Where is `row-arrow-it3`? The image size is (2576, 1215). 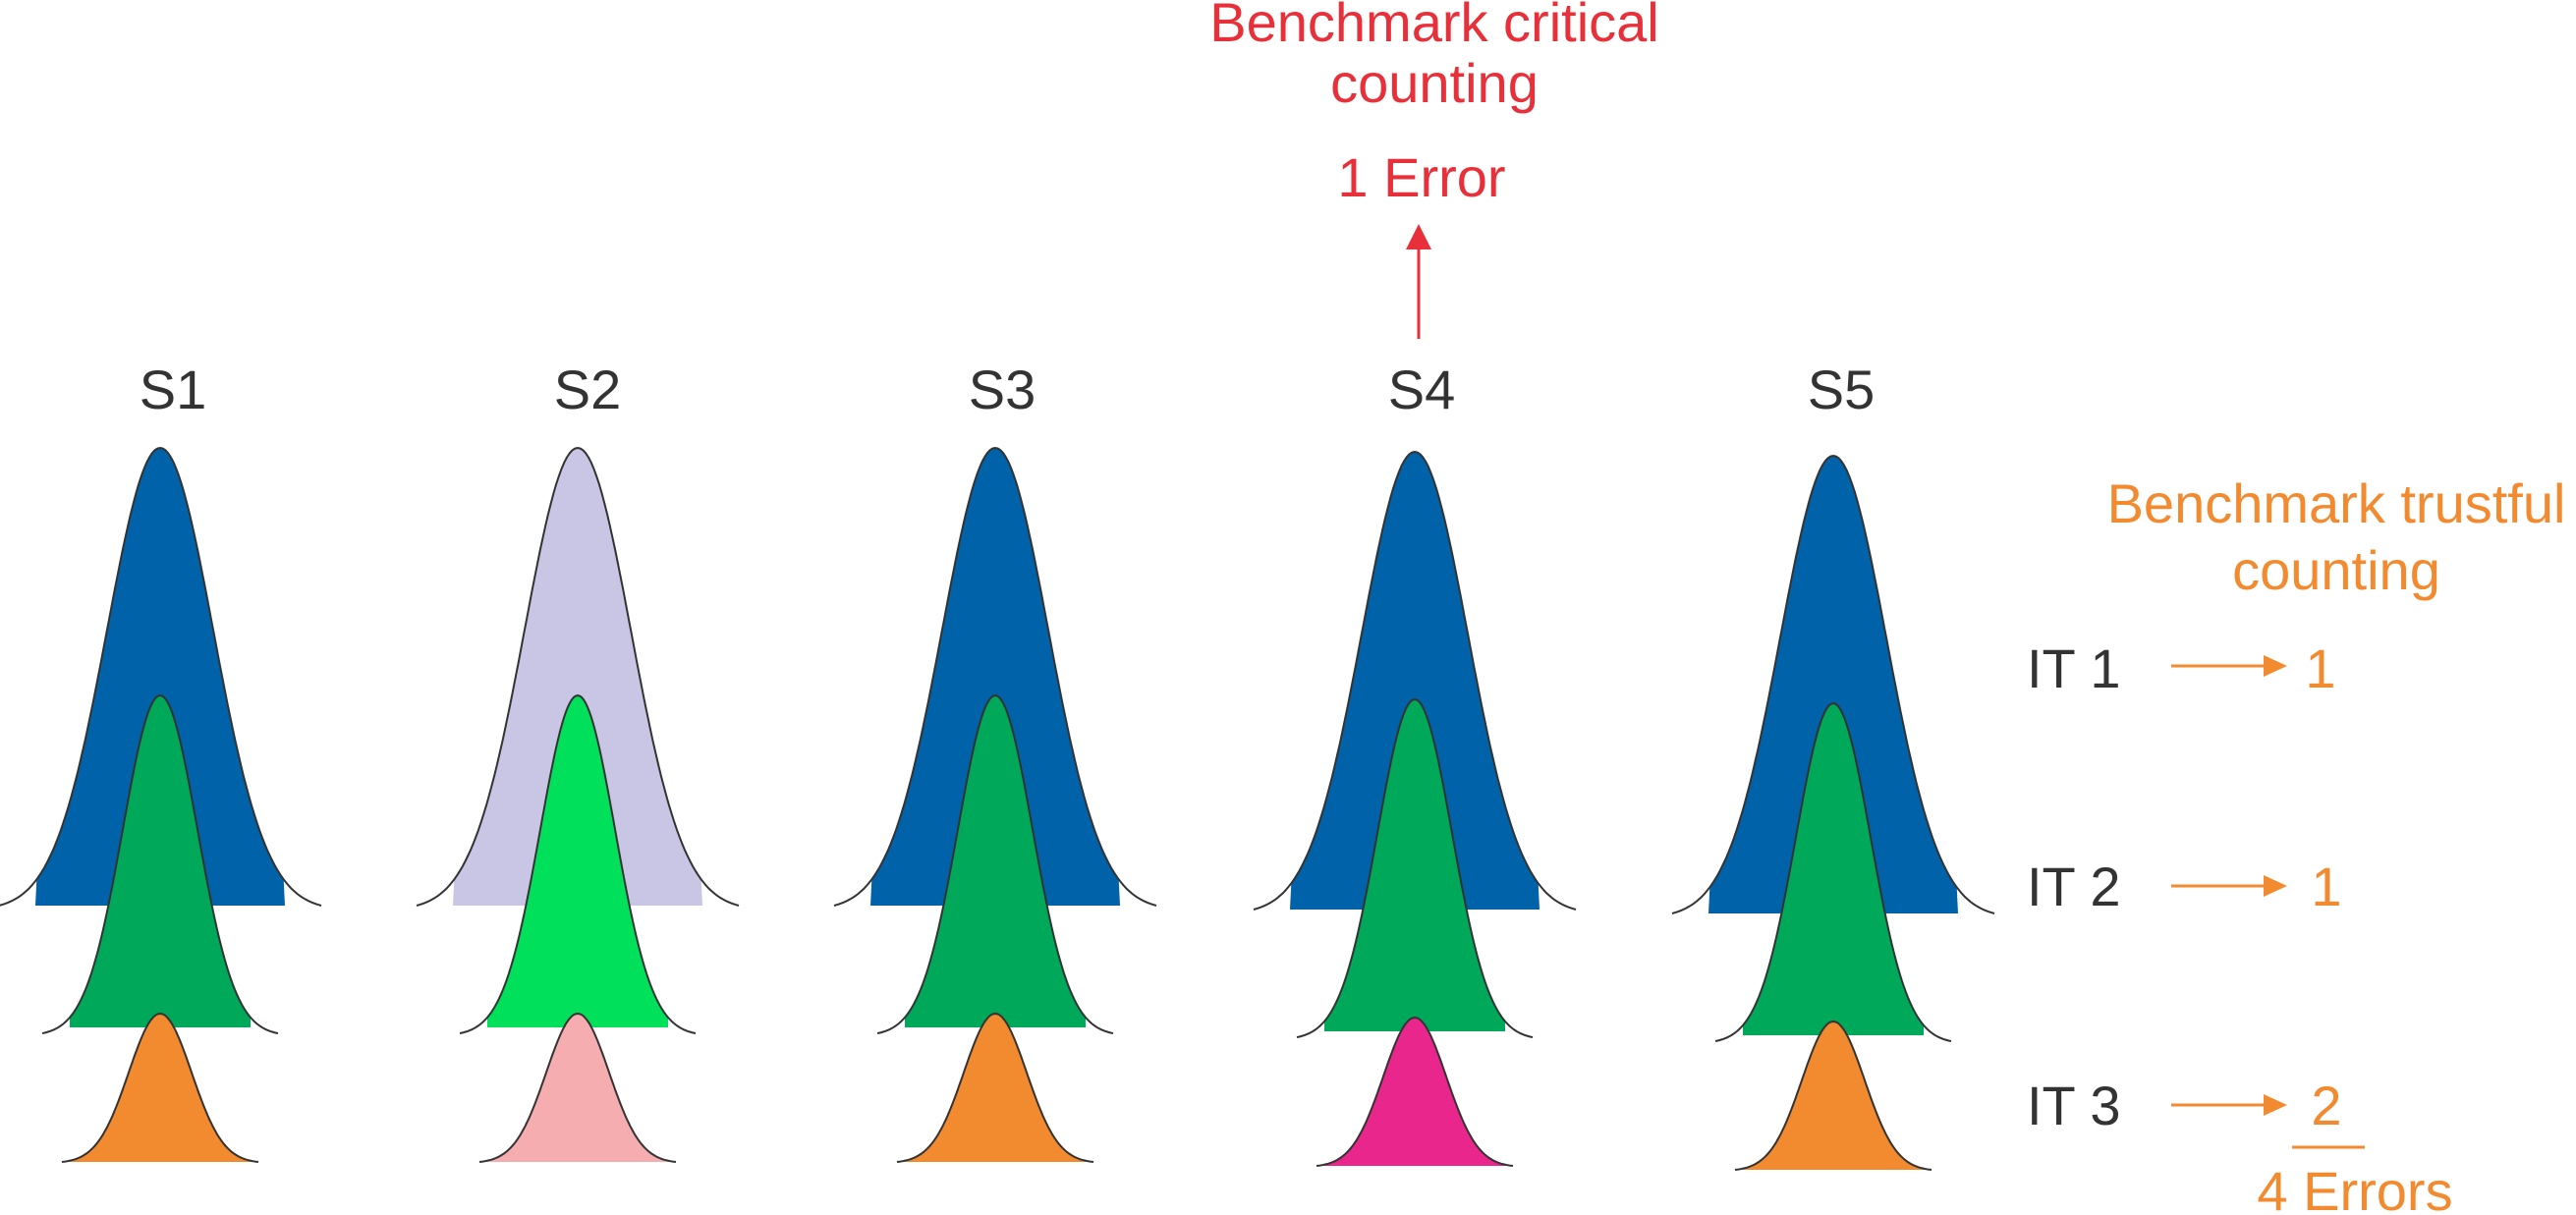 row-arrow-it3 is located at coordinates (2229, 1105).